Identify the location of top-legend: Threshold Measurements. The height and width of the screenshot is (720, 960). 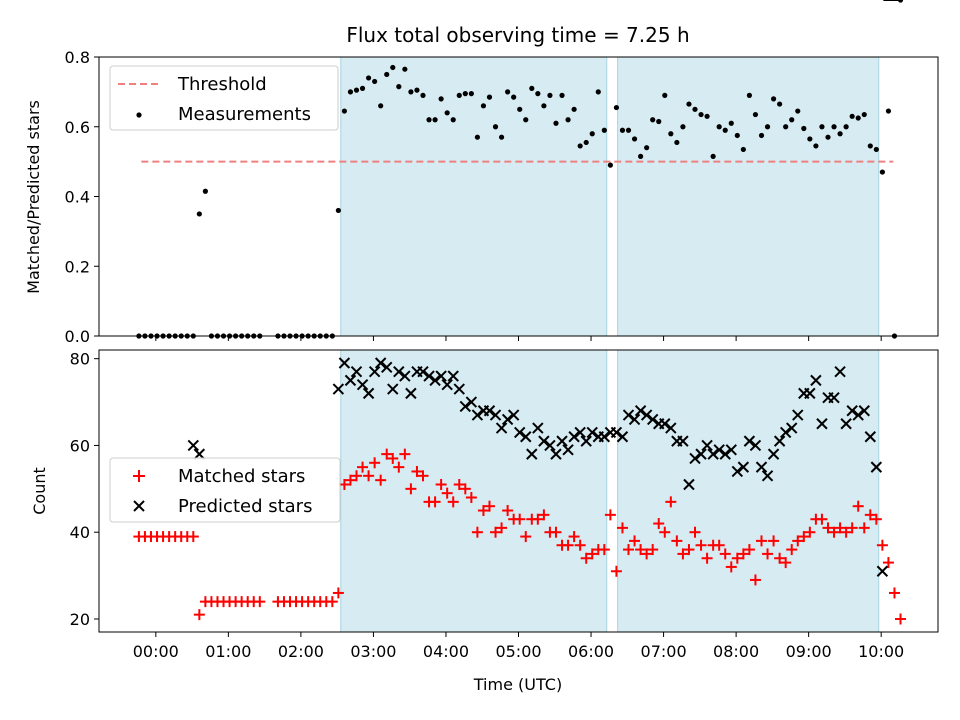
(224, 98).